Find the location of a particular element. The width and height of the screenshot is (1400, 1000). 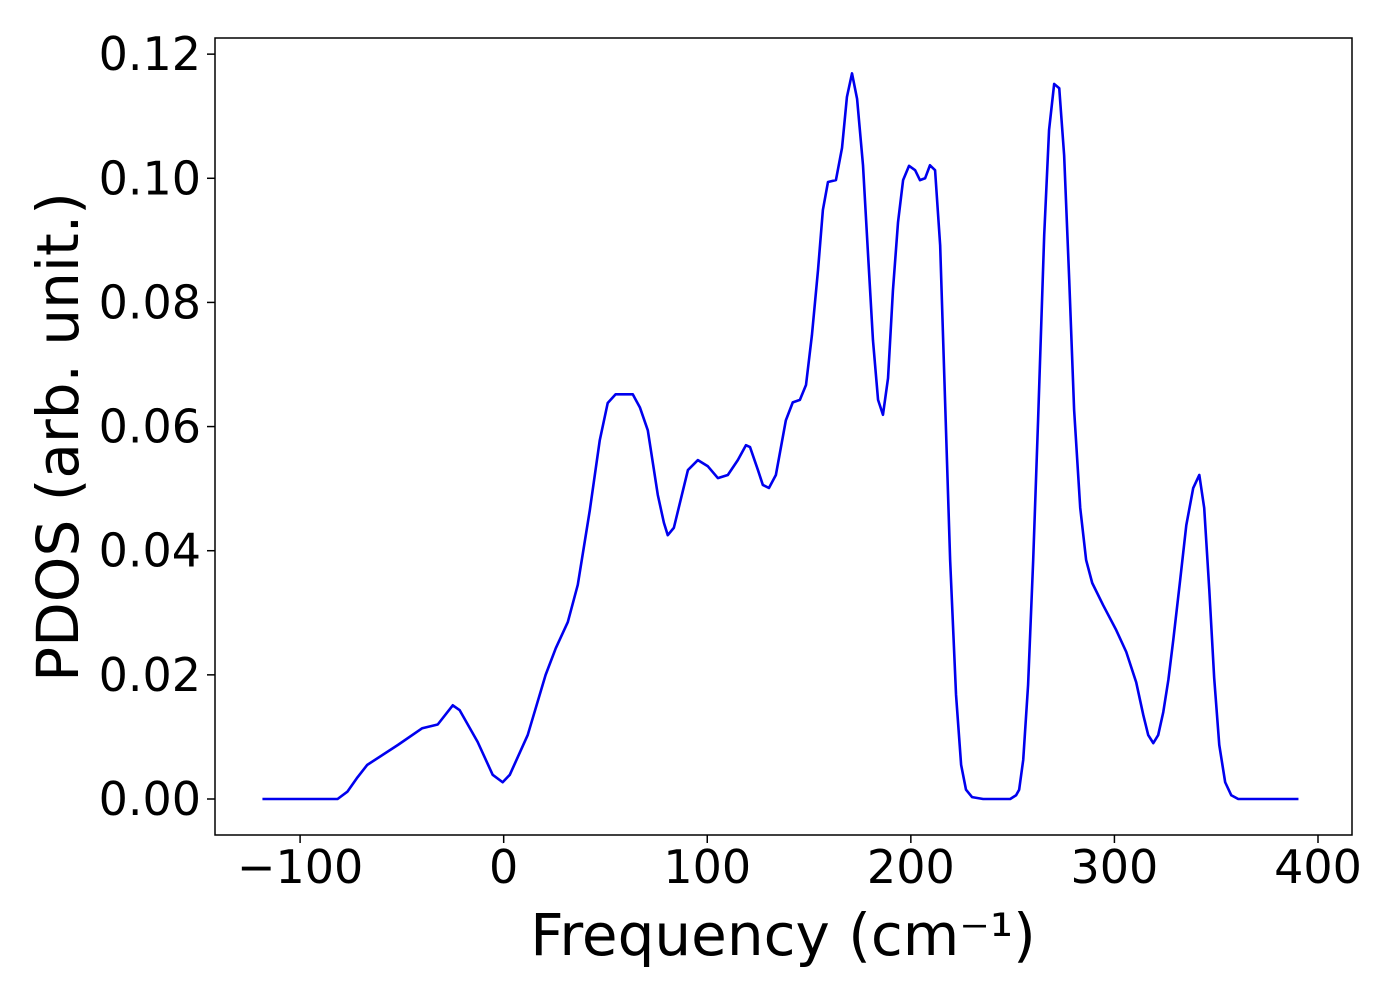

y-tick-label: 0.12 is located at coordinates (150, 54).